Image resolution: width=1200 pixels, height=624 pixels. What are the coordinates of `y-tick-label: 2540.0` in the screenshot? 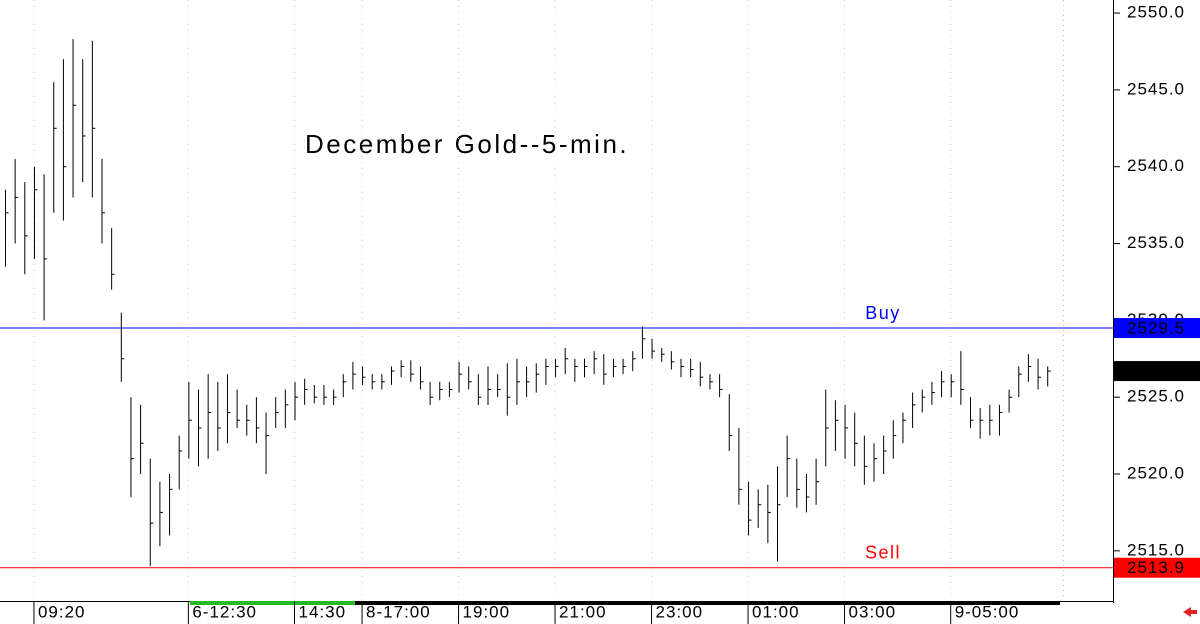 It's located at (1156, 165).